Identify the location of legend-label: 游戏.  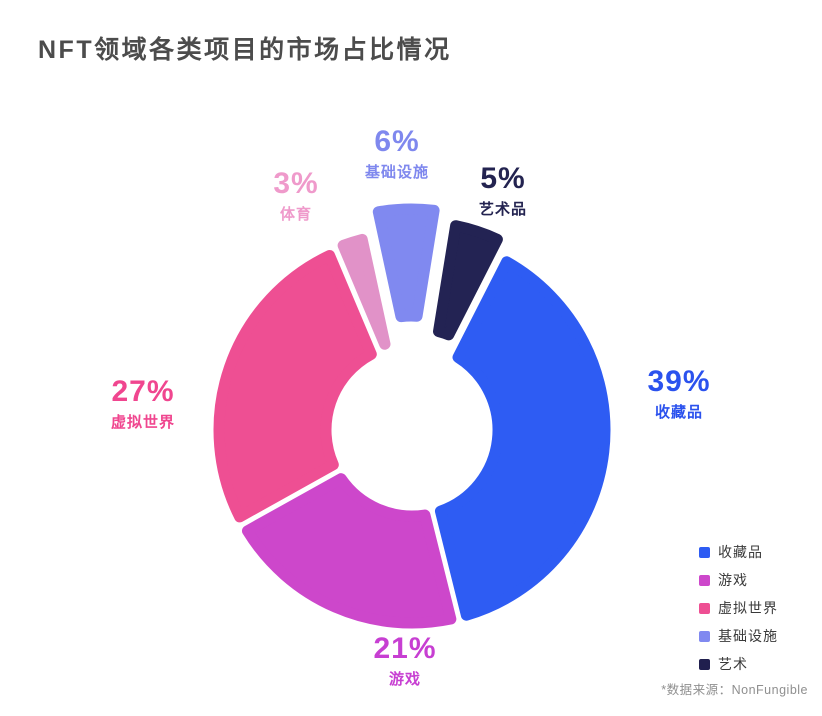
(733, 580).